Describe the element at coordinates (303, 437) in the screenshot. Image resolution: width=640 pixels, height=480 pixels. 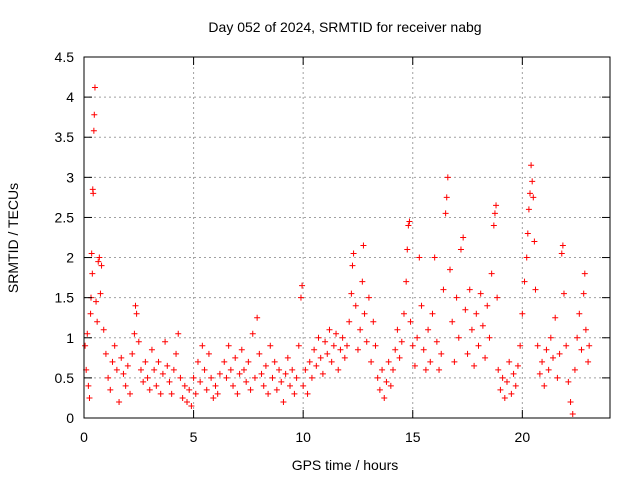
I see `x-tick-label: 10` at that location.